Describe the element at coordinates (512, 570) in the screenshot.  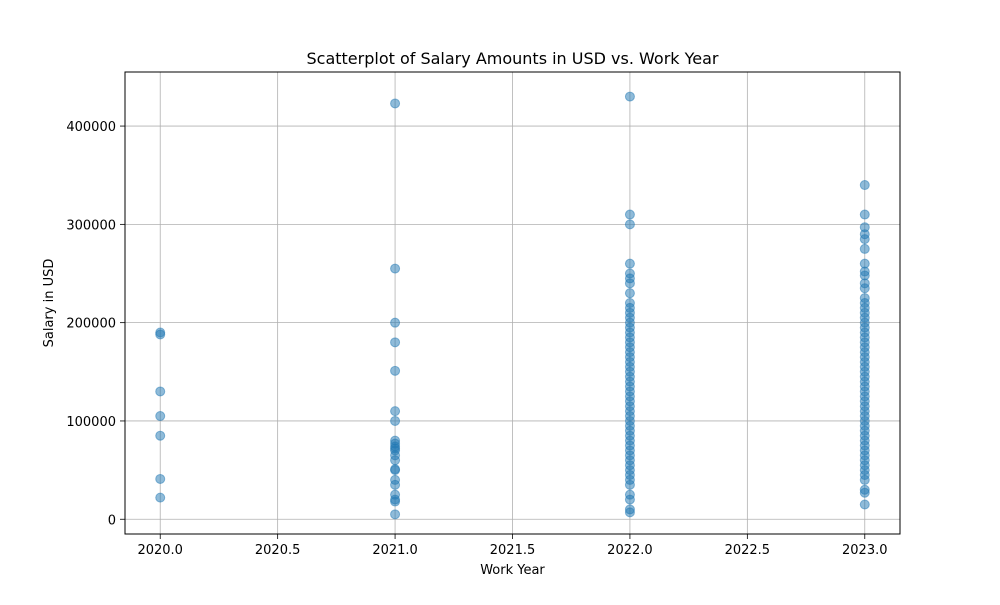
I see `x-axis-label: Work Year` at that location.